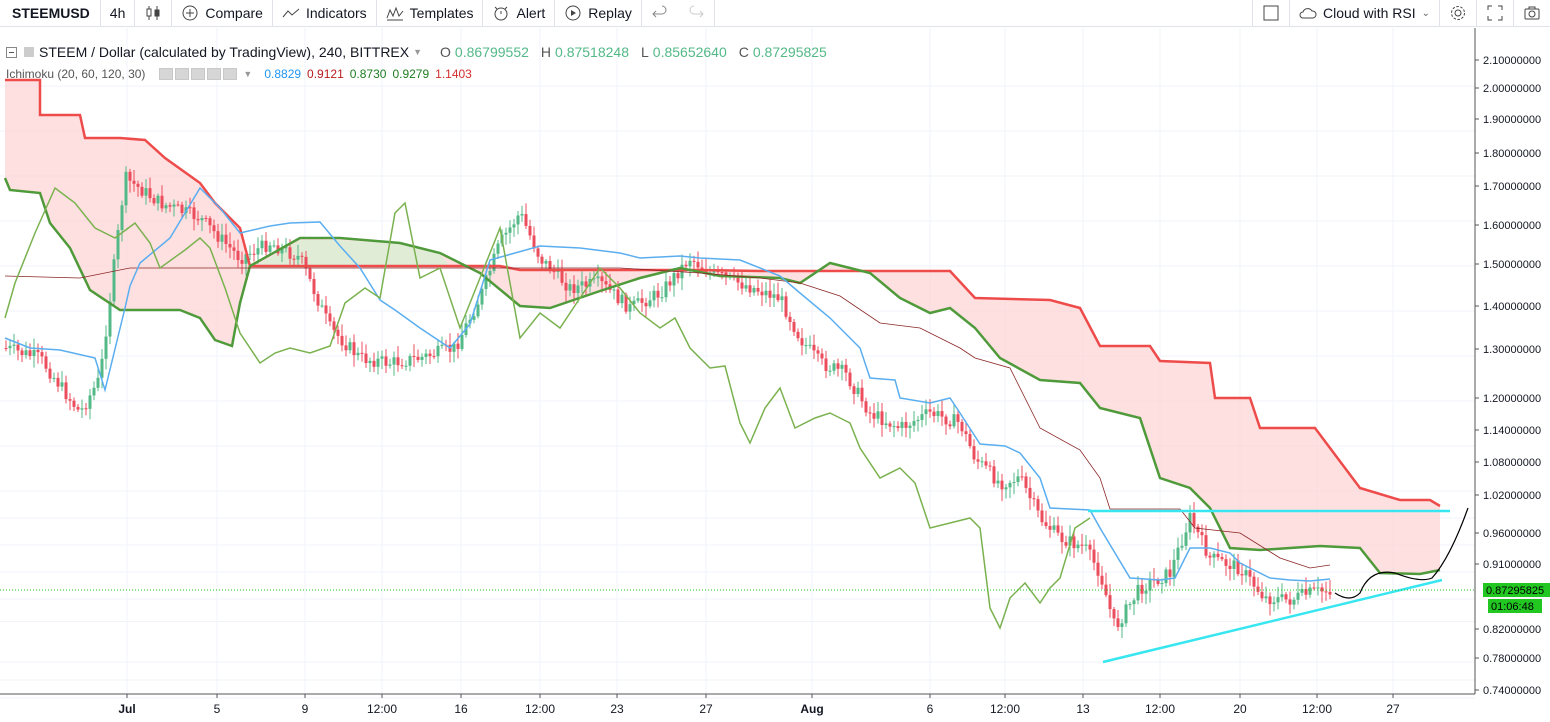 The height and width of the screenshot is (722, 1550). What do you see at coordinates (190, 13) in the screenshot?
I see `plus-circle-icon` at bounding box center [190, 13].